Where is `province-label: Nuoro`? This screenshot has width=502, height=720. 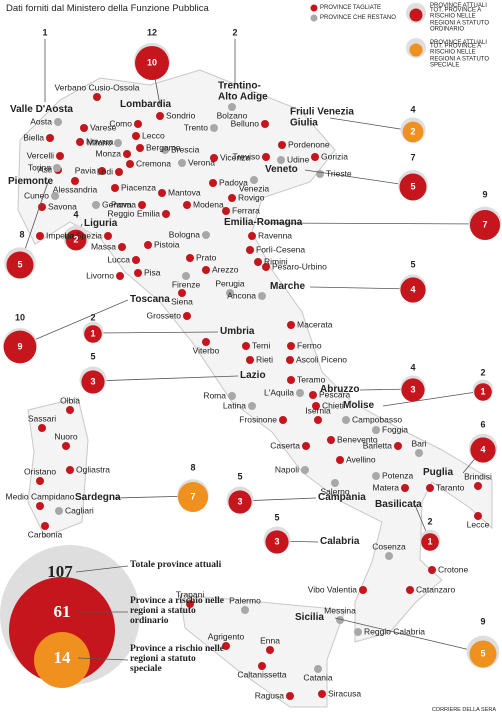
province-label: Nuoro is located at coordinates (66, 436).